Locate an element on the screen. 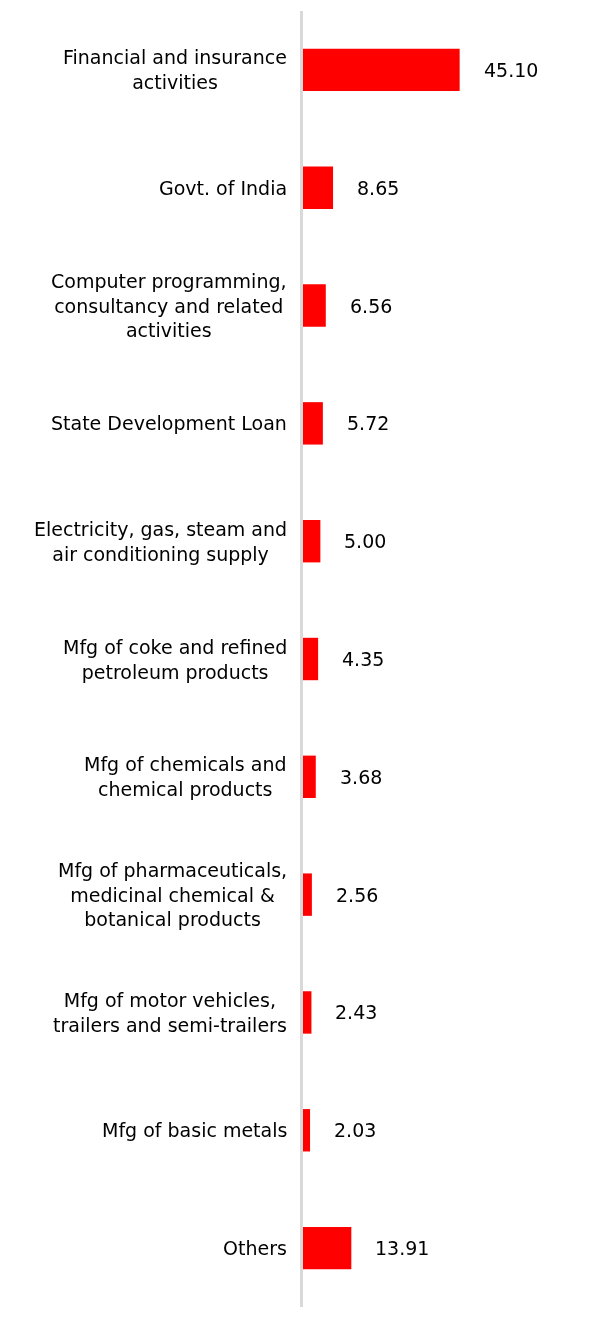 The width and height of the screenshot is (603, 1330). y-tick-label: State Development Loan is located at coordinates (169, 423).